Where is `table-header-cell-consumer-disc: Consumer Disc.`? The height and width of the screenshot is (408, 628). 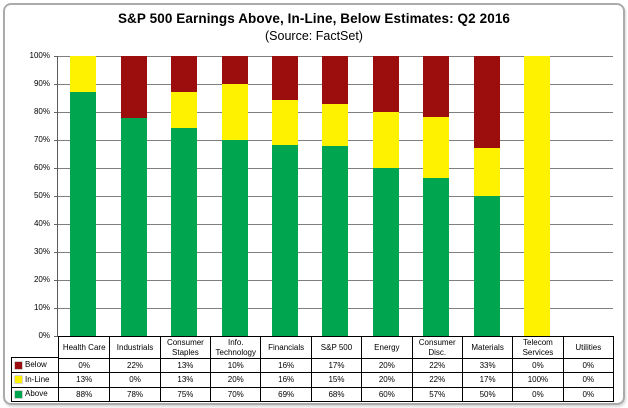
table-header-cell-consumer-disc: Consumer Disc. is located at coordinates (436, 347).